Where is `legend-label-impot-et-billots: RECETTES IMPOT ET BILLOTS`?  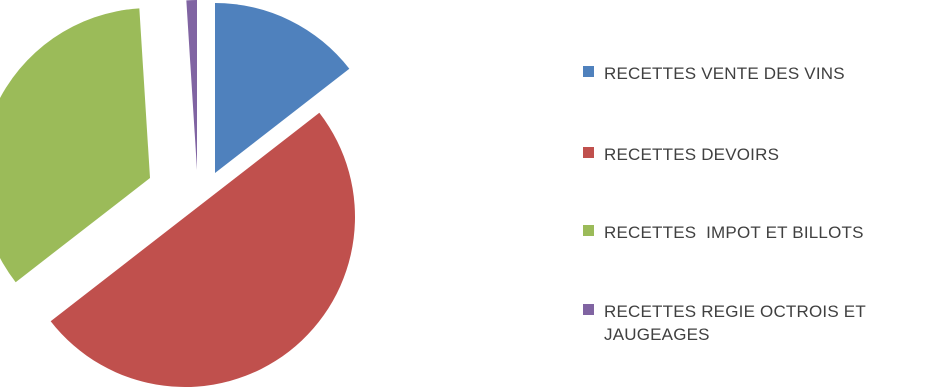
legend-label-impot-et-billots: RECETTES IMPOT ET BILLOTS is located at coordinates (734, 232).